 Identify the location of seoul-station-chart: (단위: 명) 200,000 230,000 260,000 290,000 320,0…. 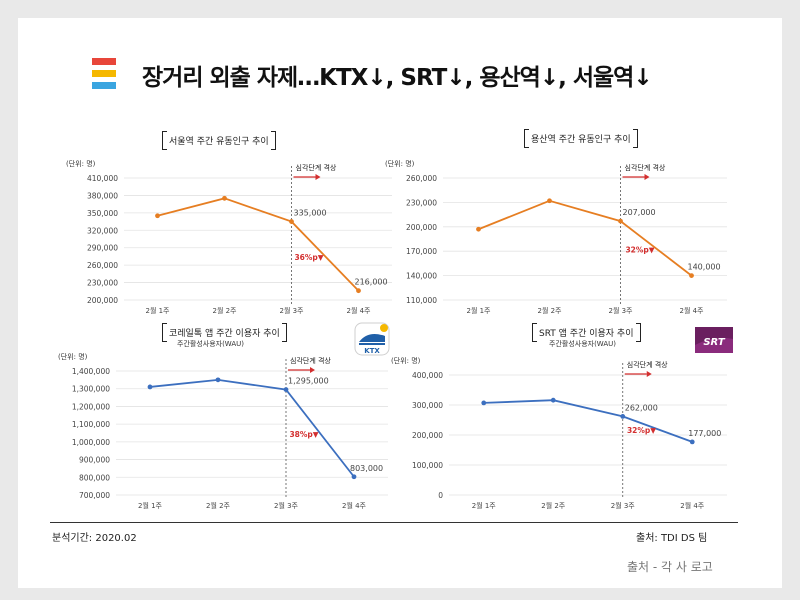
(229, 237).